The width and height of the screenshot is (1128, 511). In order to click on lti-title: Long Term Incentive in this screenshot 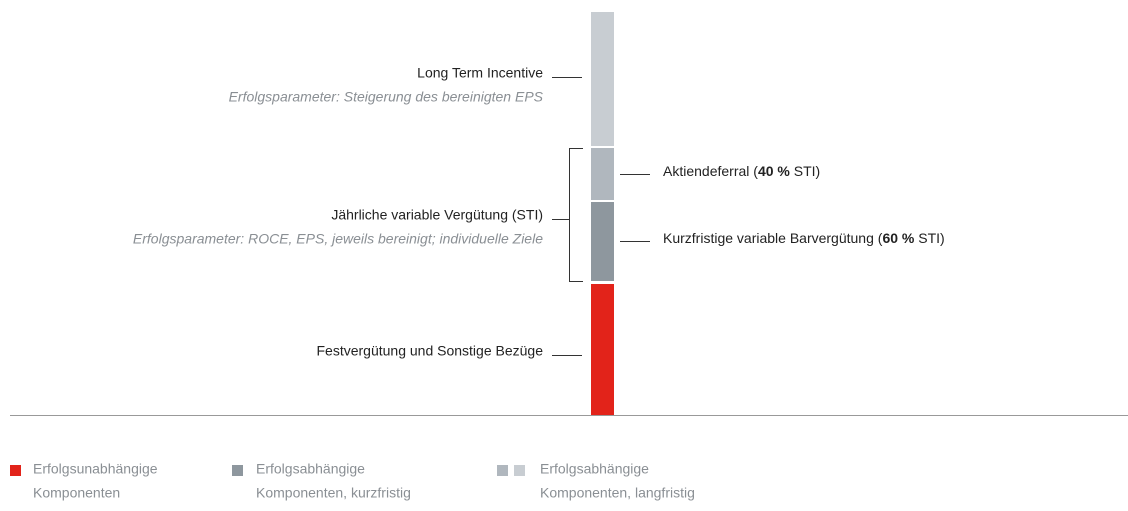, I will do `click(480, 73)`.